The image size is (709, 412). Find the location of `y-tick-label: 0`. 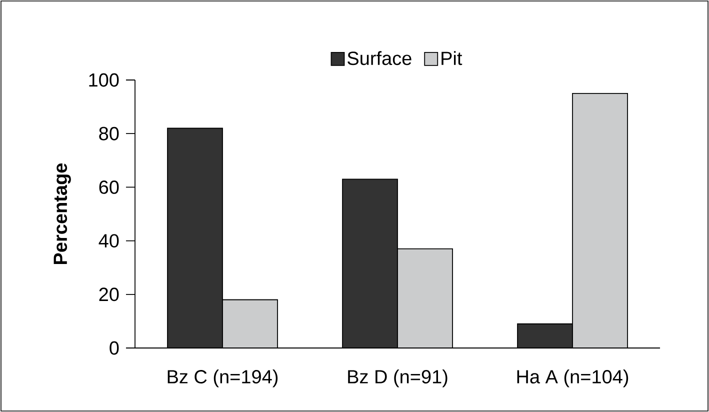

y-tick-label: 0 is located at coordinates (114, 348).